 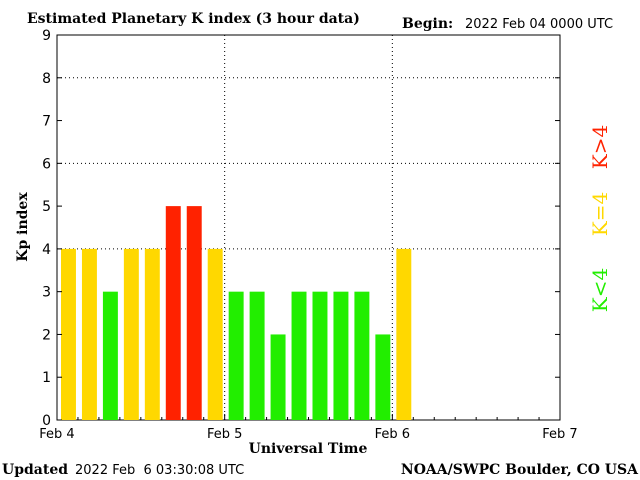 What do you see at coordinates (46, 293) in the screenshot?
I see `y-tick-label: 3` at bounding box center [46, 293].